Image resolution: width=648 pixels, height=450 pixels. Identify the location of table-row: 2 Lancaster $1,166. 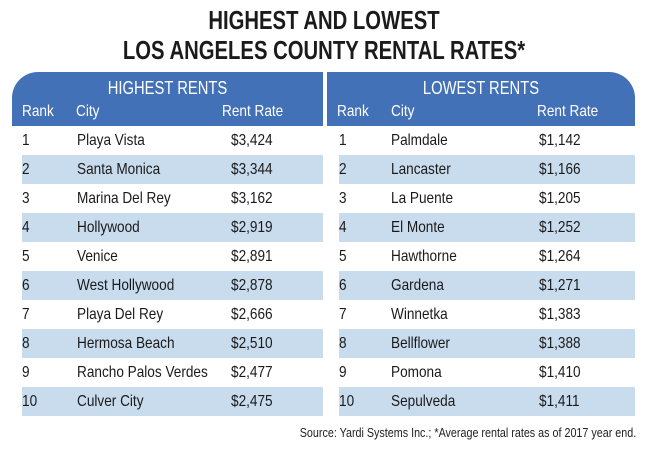
(487, 169).